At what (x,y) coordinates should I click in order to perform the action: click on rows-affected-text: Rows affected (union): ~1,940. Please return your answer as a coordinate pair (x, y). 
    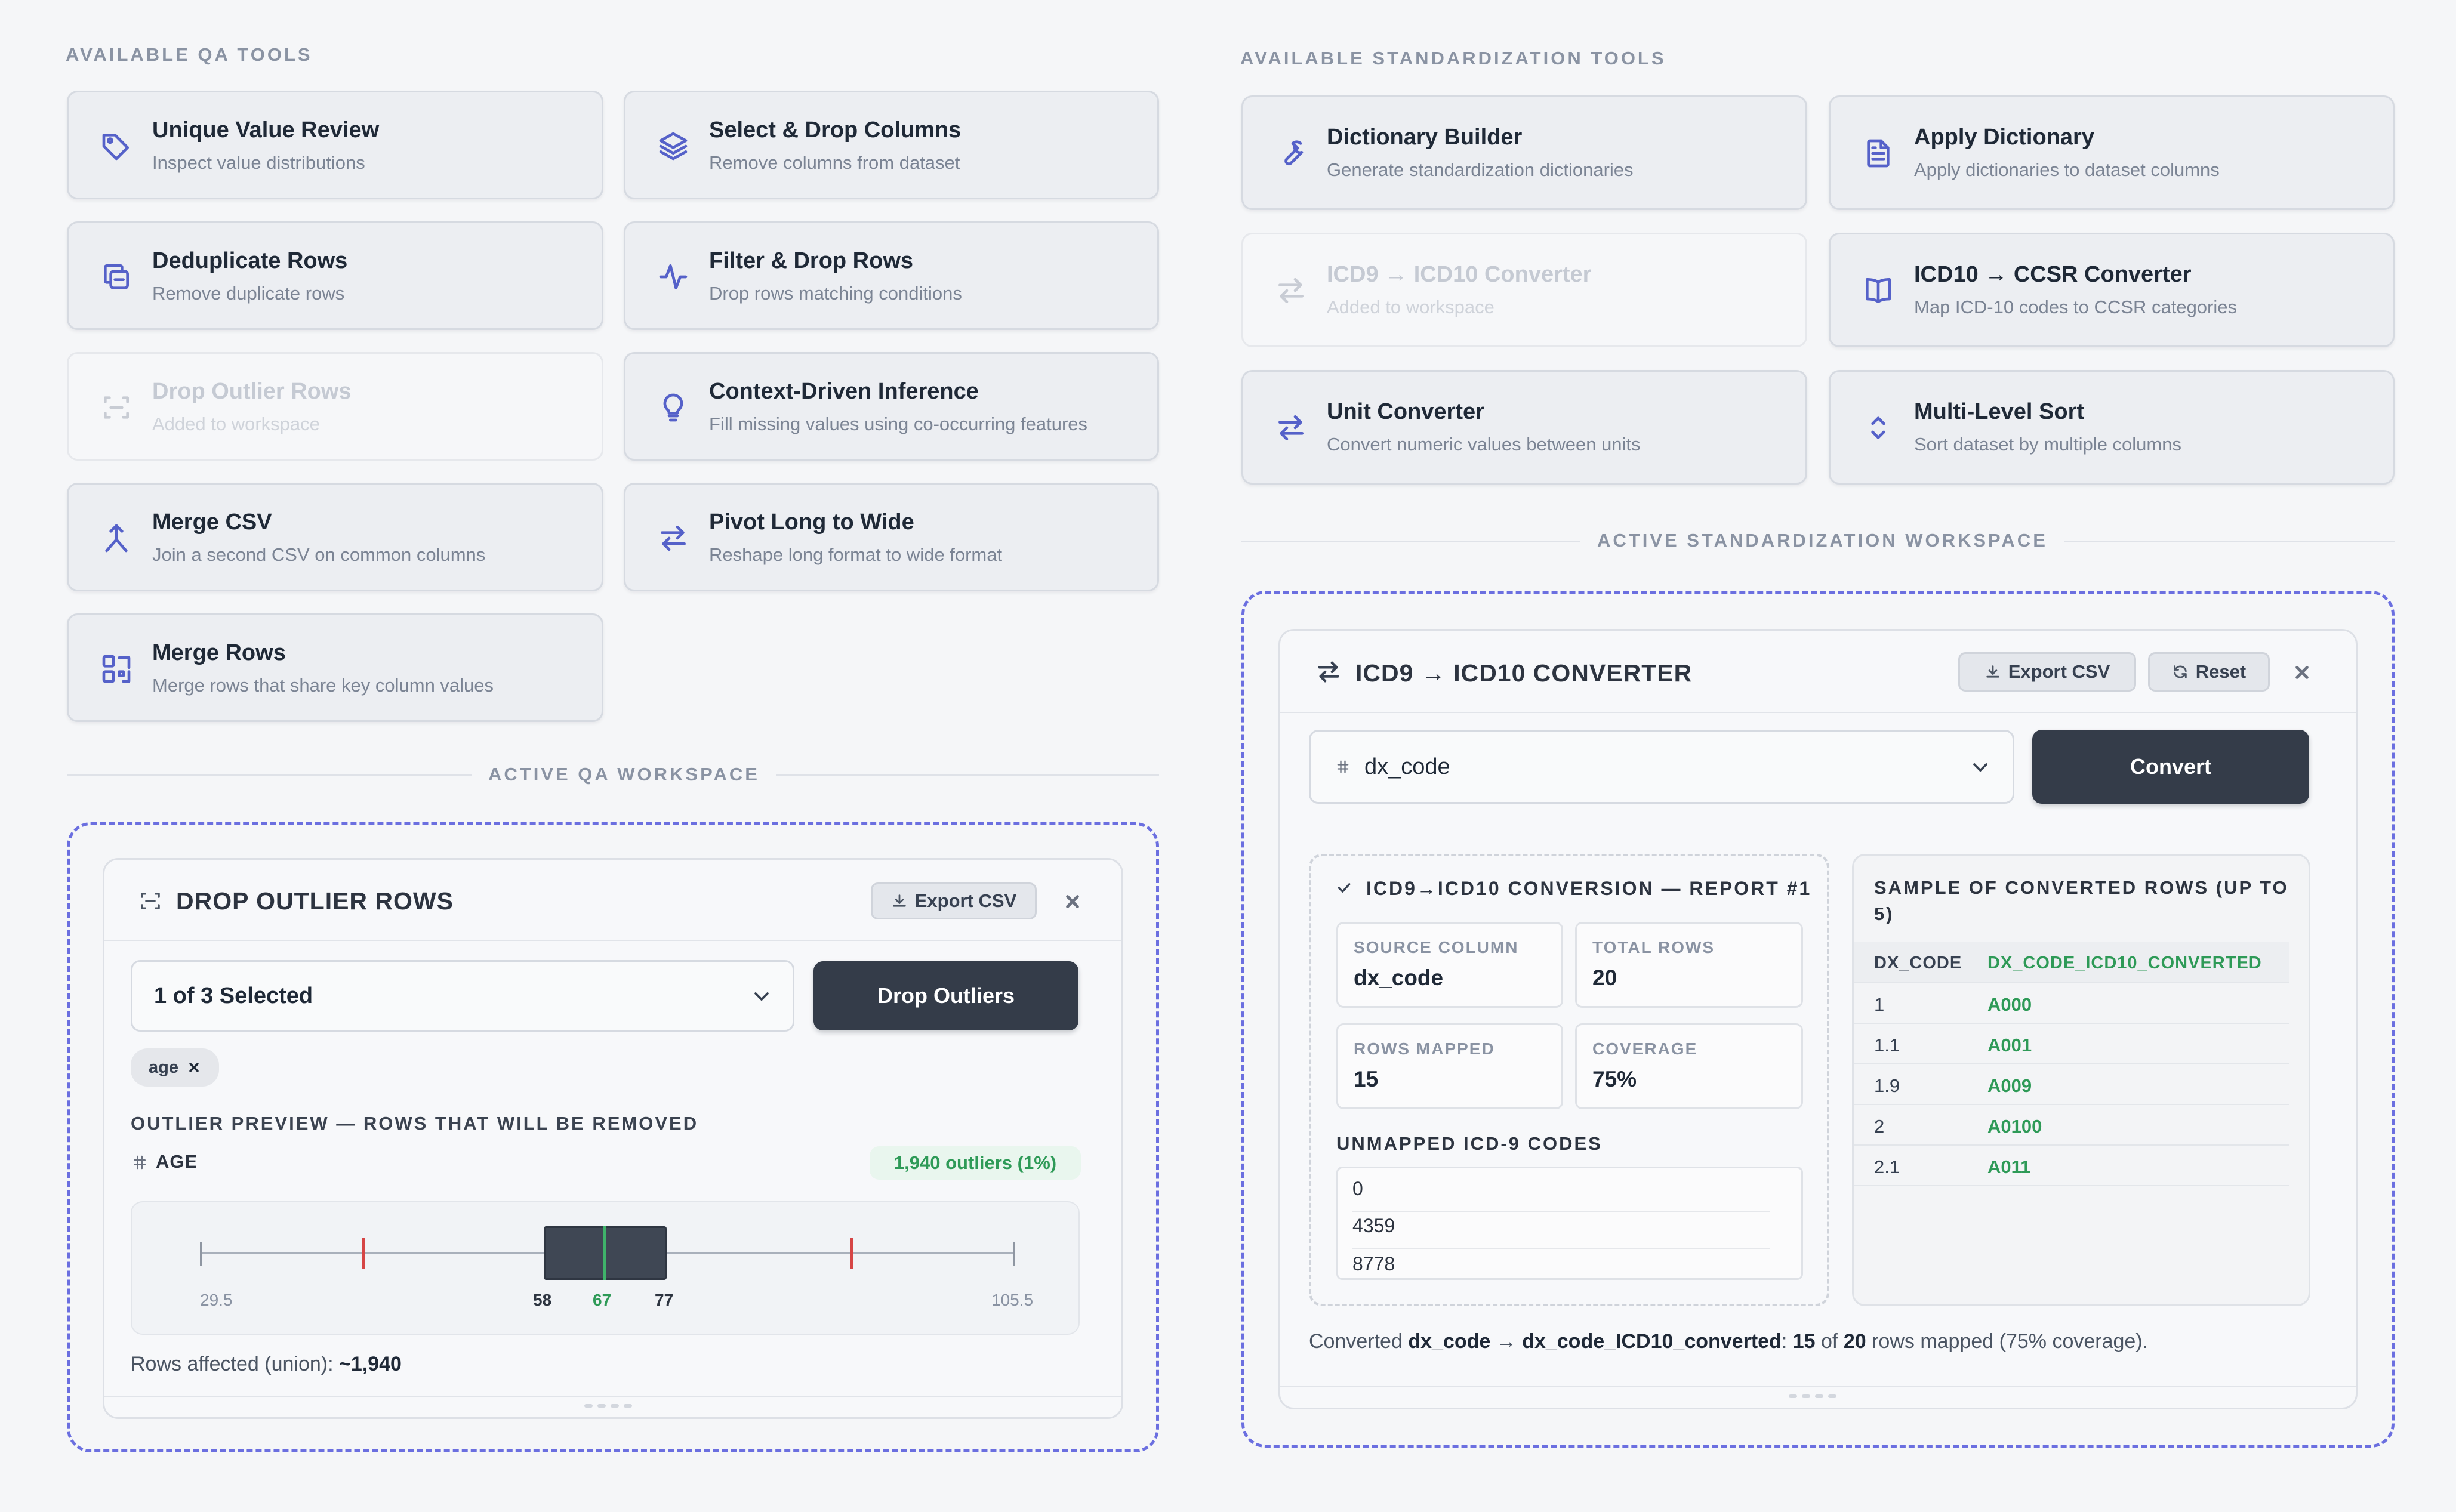
    Looking at the image, I should click on (267, 1364).